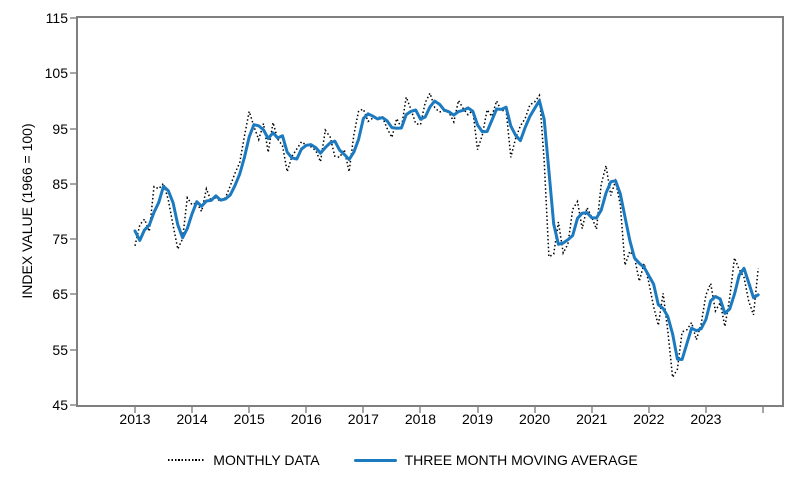 Image resolution: width=806 pixels, height=486 pixels. I want to click on legend-label-monthly: MONTHLY DATA, so click(266, 460).